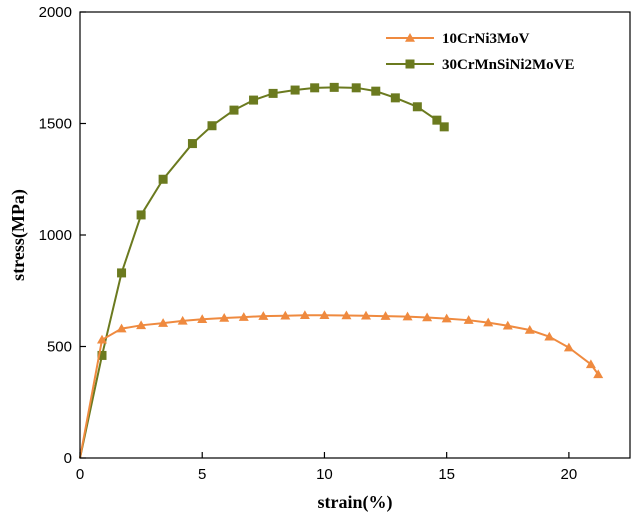 Image resolution: width=640 pixels, height=520 pixels. What do you see at coordinates (18, 235) in the screenshot?
I see `y-axis-title: stress(MPa)` at bounding box center [18, 235].